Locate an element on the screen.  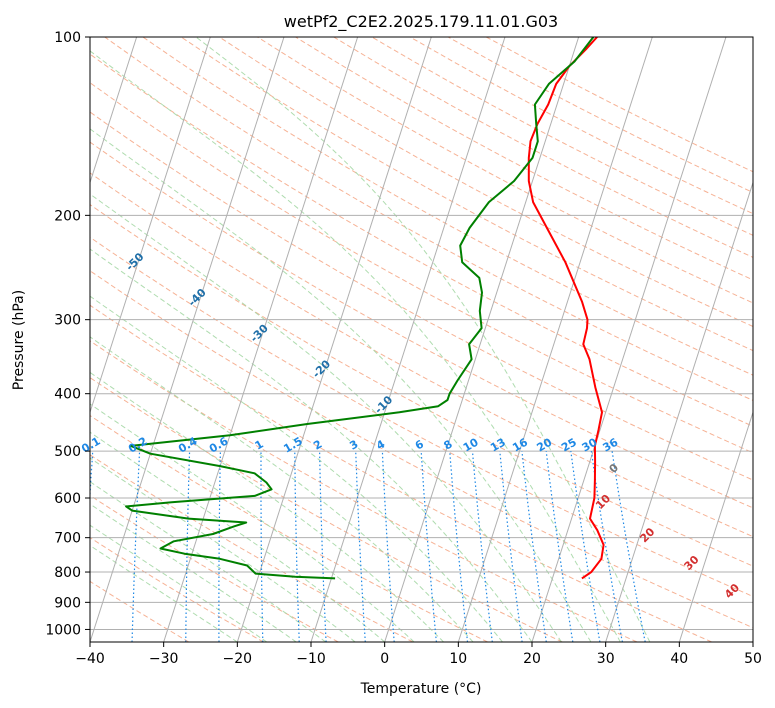
x-tick-label: 30 is located at coordinates (606, 659).